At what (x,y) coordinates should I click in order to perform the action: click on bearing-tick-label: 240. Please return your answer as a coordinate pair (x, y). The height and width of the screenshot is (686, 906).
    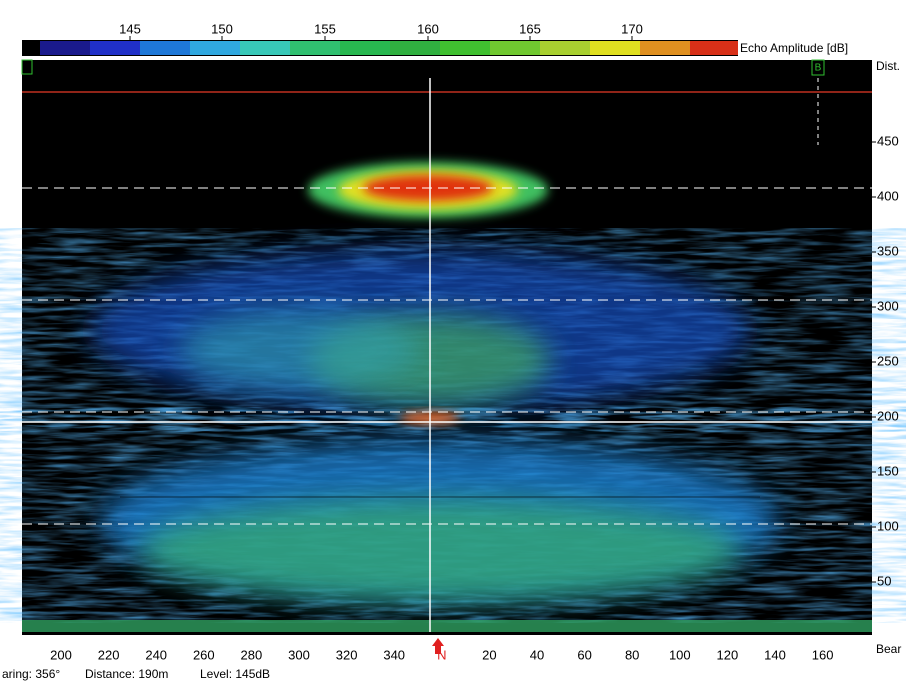
    Looking at the image, I should click on (156, 654).